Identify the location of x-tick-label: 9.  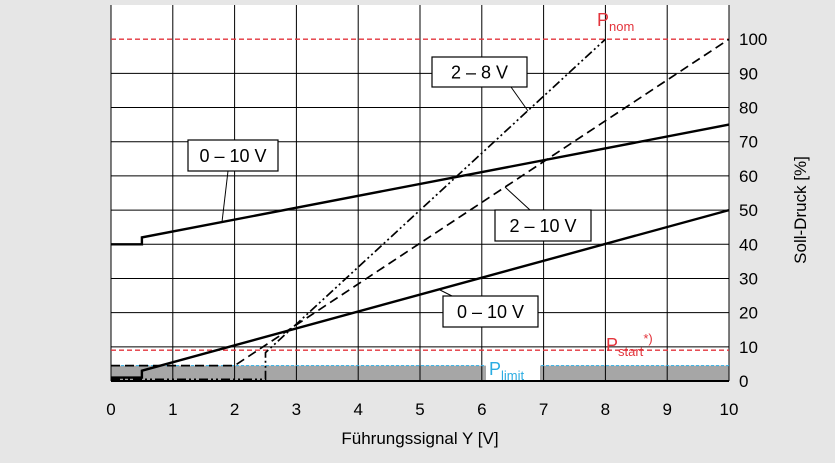
(666, 409).